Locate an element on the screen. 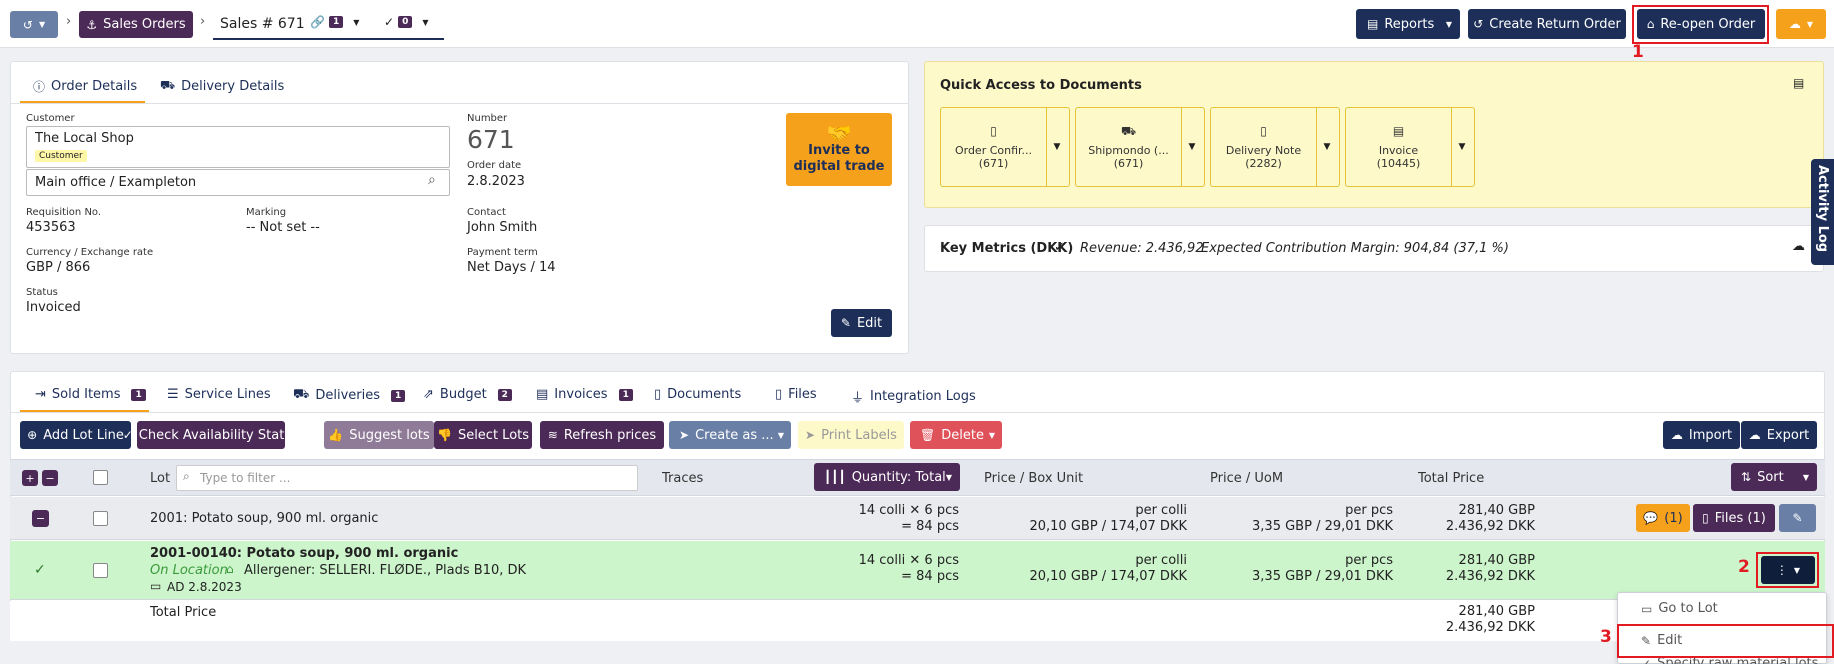 This screenshot has height=664, width=1834. menu-item-go-to-lot: ▭ Go to Lot is located at coordinates (1679, 608).